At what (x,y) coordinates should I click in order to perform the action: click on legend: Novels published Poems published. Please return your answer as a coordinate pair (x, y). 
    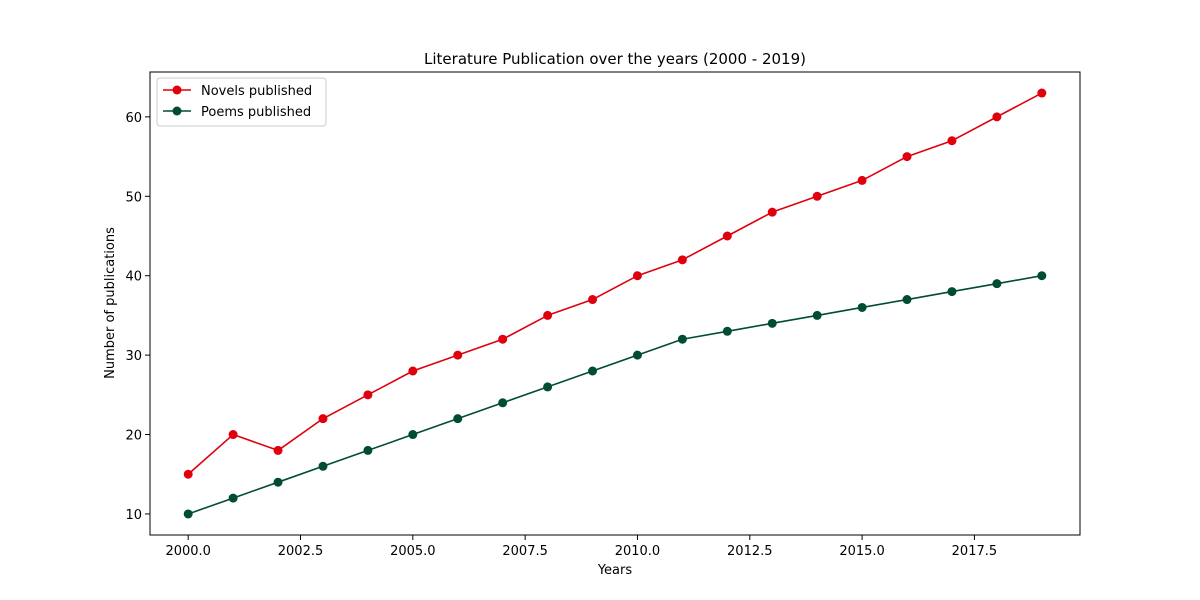
    Looking at the image, I should click on (241, 102).